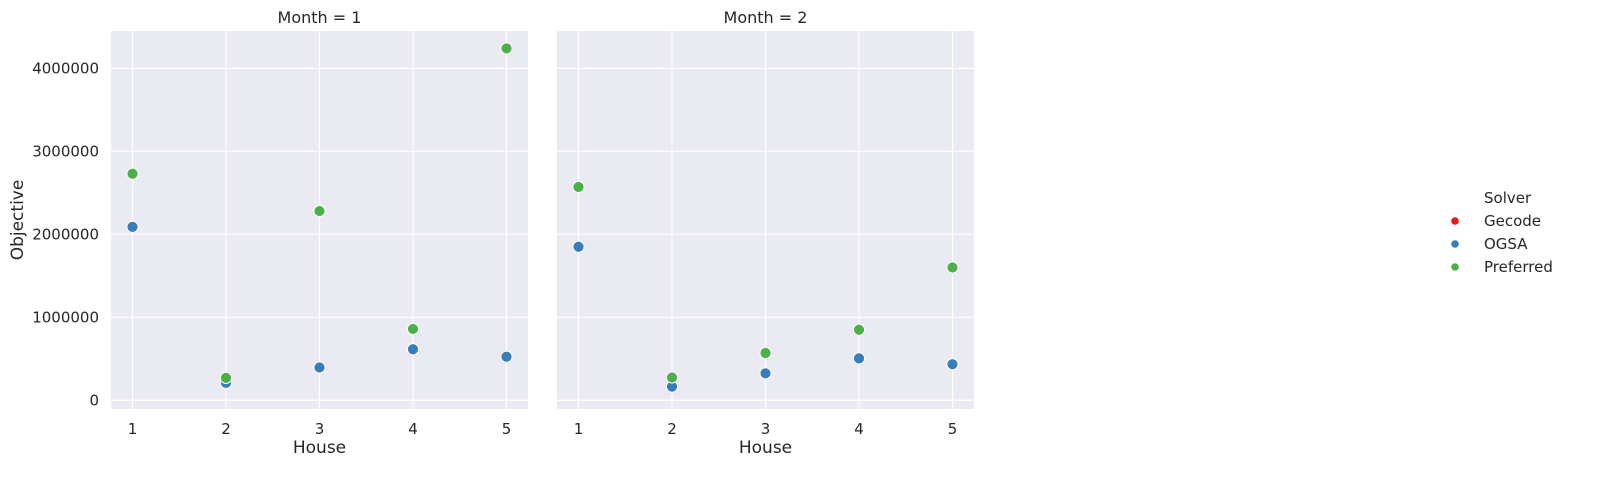 The width and height of the screenshot is (1613, 483). I want to click on legend-label-preferred: Preferred, so click(1518, 267).